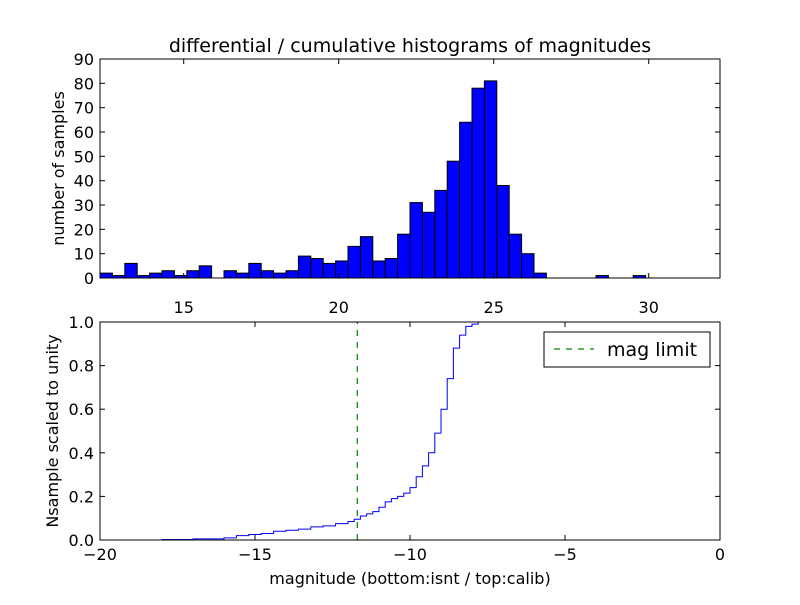 This screenshot has height=605, width=800. What do you see at coordinates (409, 578) in the screenshot?
I see `bottom-x-axis-label: magnitude (bottom:isnt / top:calib)` at bounding box center [409, 578].